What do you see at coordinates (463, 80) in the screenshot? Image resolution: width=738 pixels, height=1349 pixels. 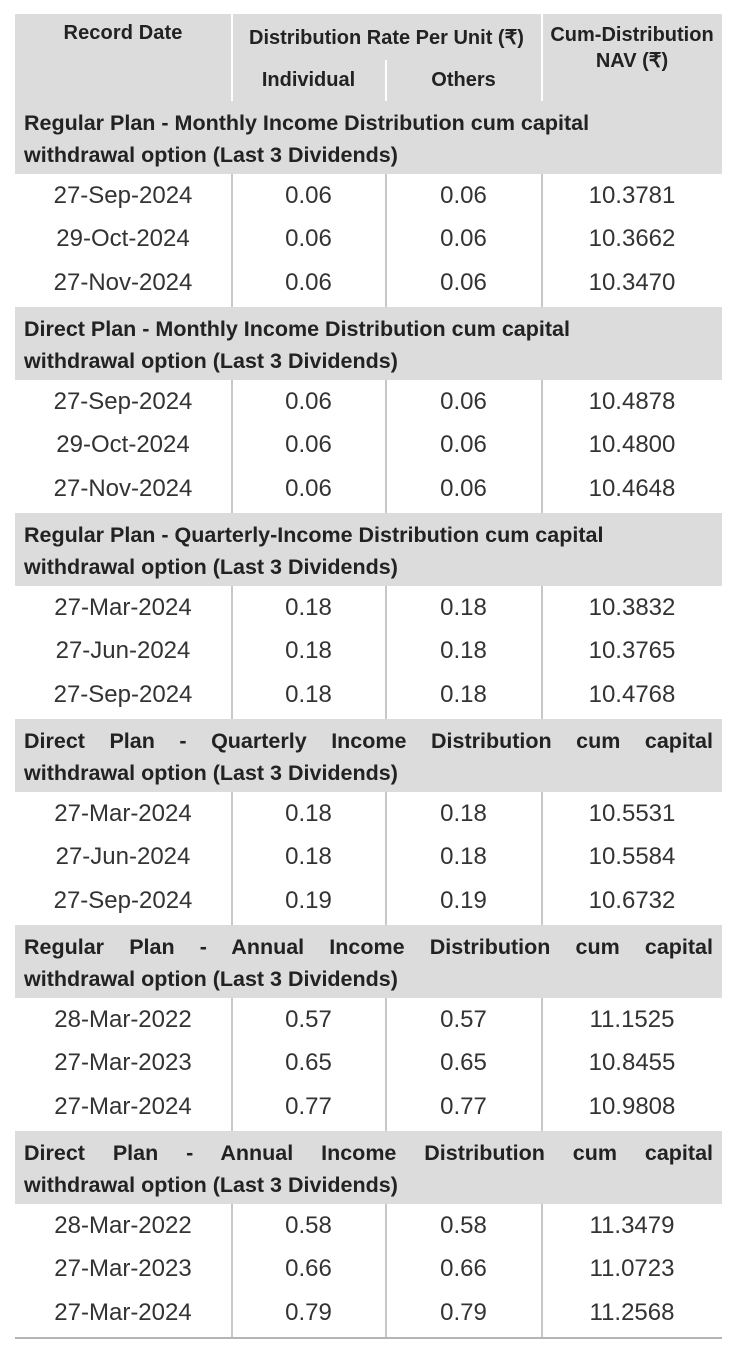 I see `header-others: Others` at bounding box center [463, 80].